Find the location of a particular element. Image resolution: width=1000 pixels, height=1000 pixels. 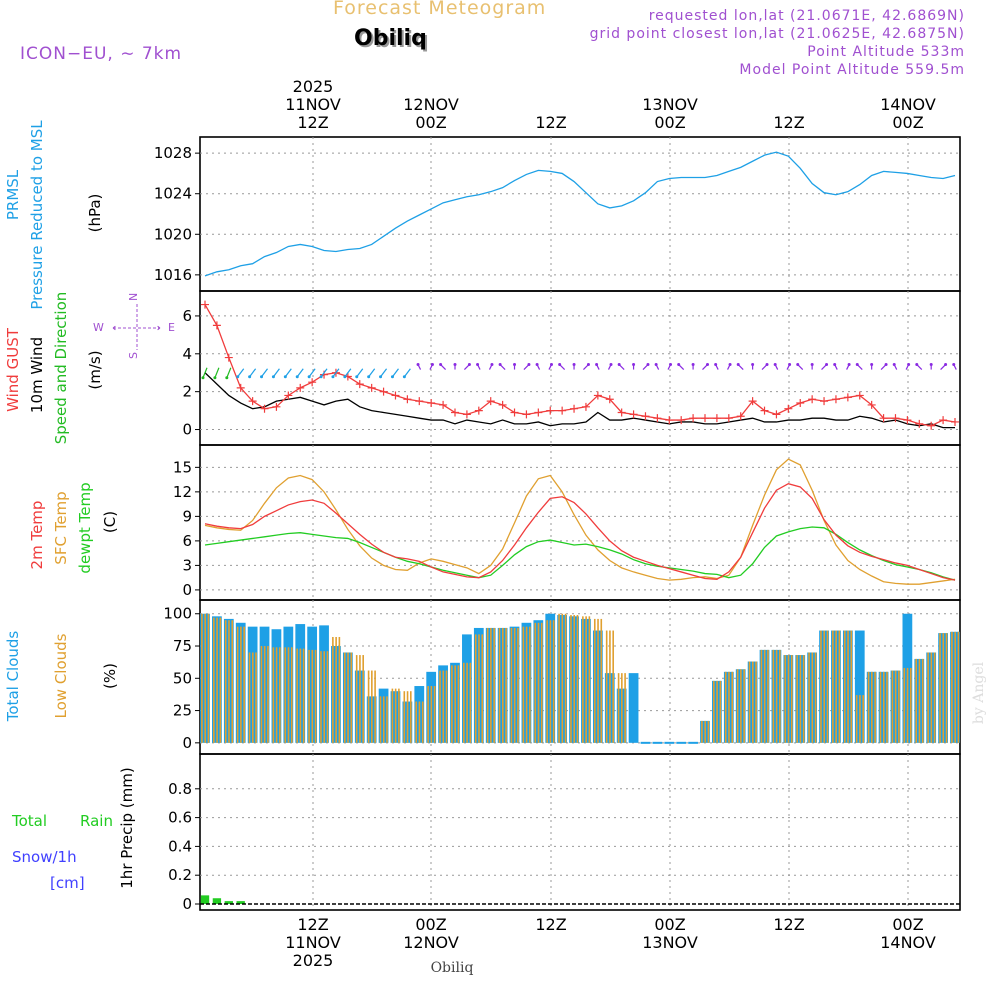

y-tick-label: 75 is located at coordinates (182, 646).